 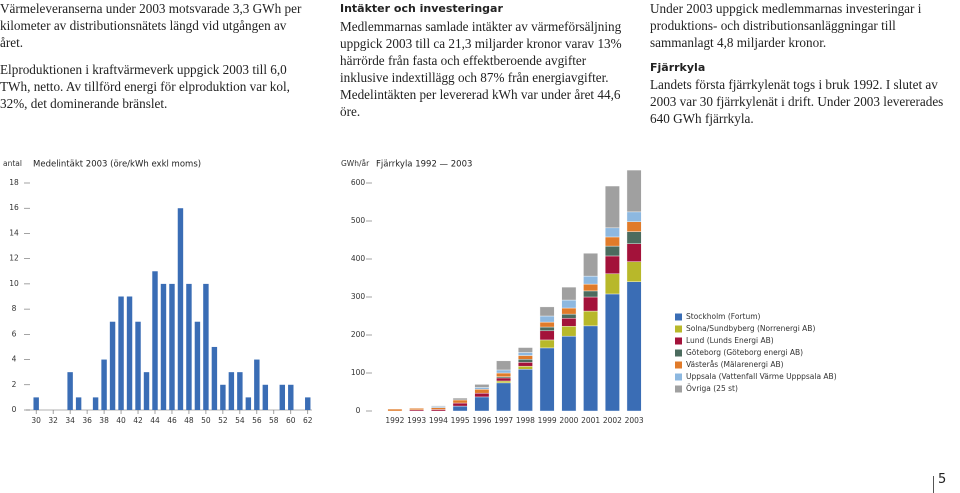 What do you see at coordinates (12, 163) in the screenshot?
I see `axis-label: antal` at bounding box center [12, 163].